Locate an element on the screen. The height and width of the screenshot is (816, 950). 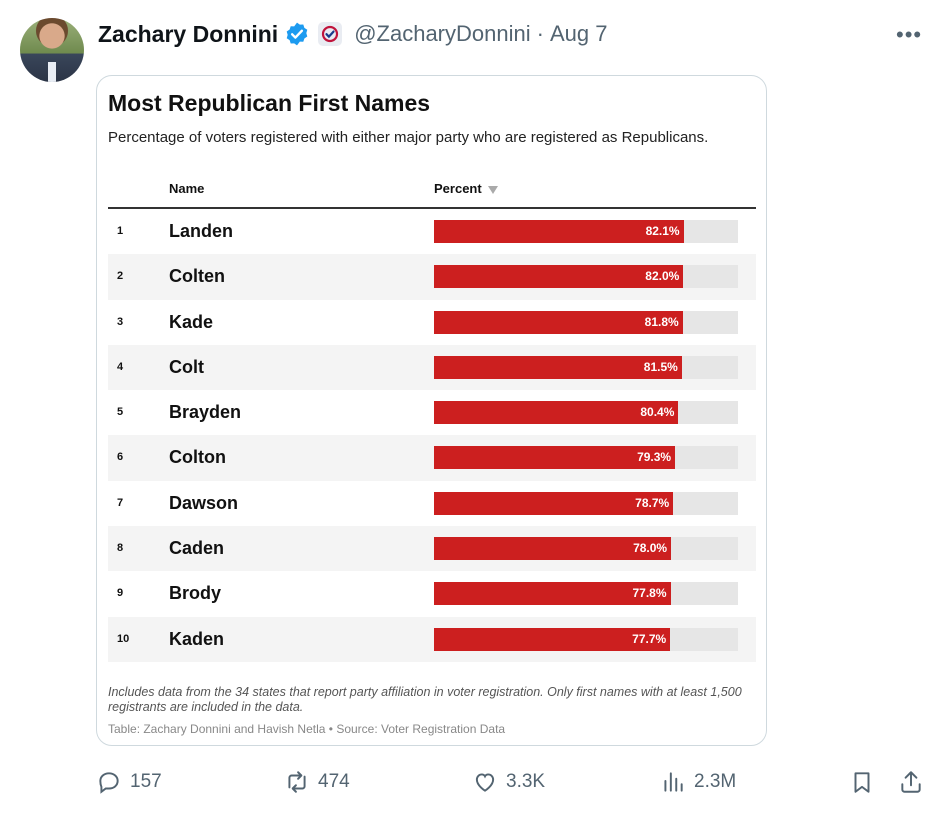
author-handle: @ZacharyDonnini is located at coordinates (442, 33).